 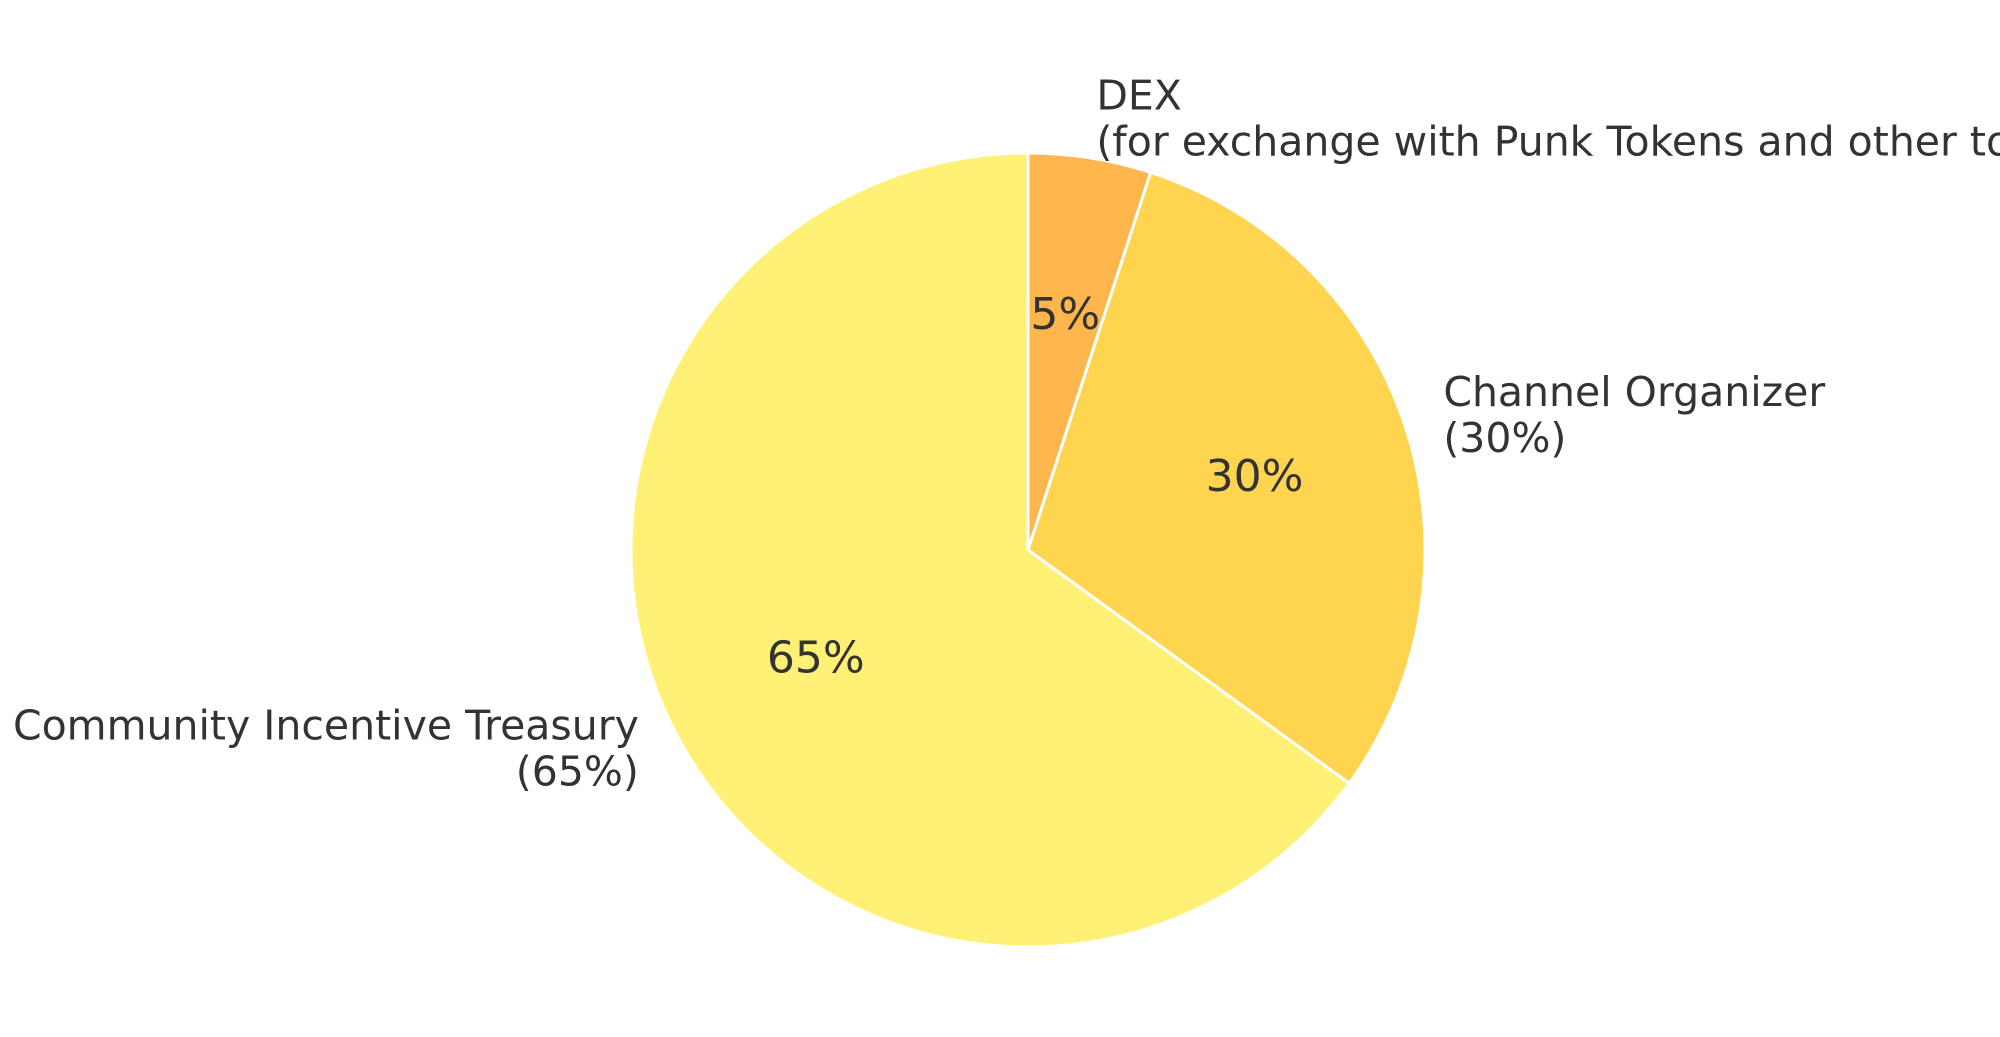 I want to click on slice-label-line: Community Incentive Treasury, so click(x=326, y=725).